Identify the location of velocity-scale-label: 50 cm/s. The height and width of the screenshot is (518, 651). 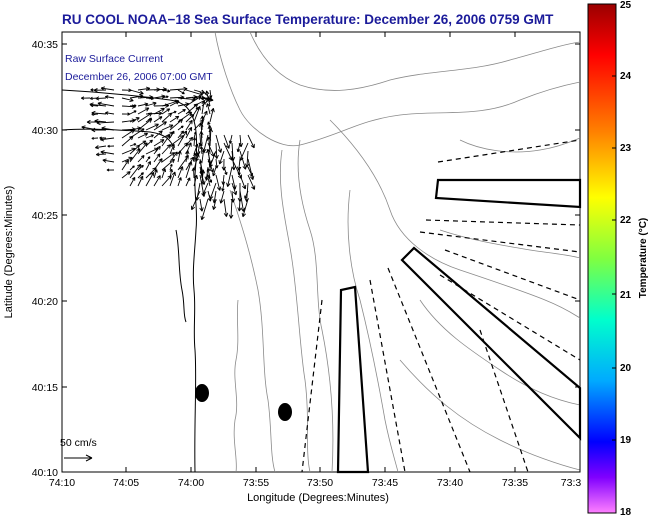
(78, 443).